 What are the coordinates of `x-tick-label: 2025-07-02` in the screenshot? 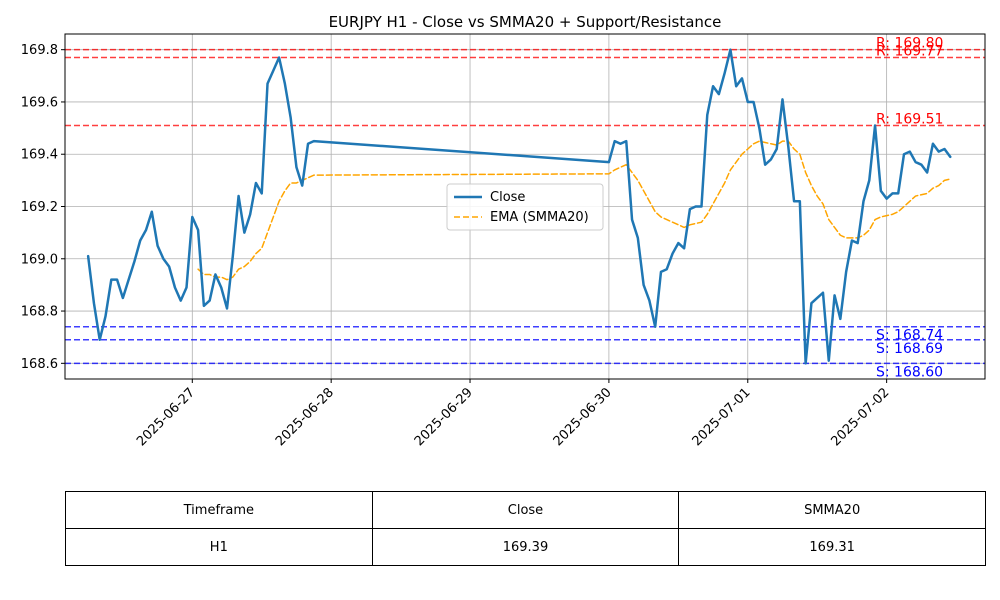 It's located at (860, 417).